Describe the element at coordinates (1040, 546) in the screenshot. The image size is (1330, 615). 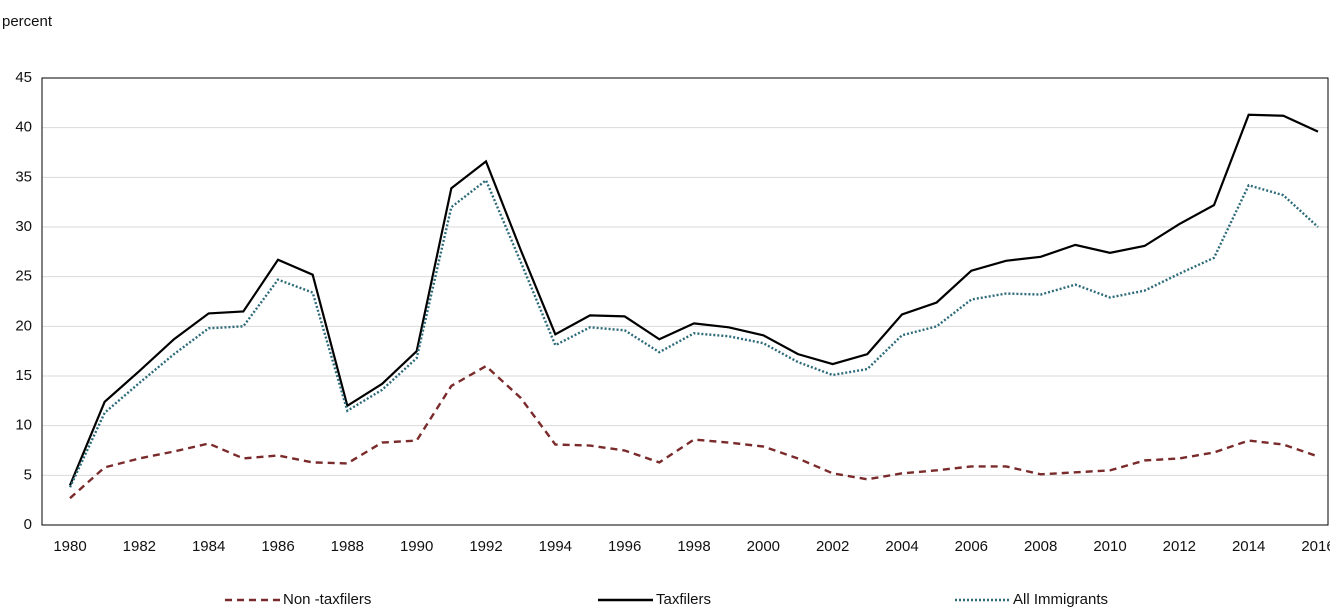
I see `x-tick-label: 2008` at that location.